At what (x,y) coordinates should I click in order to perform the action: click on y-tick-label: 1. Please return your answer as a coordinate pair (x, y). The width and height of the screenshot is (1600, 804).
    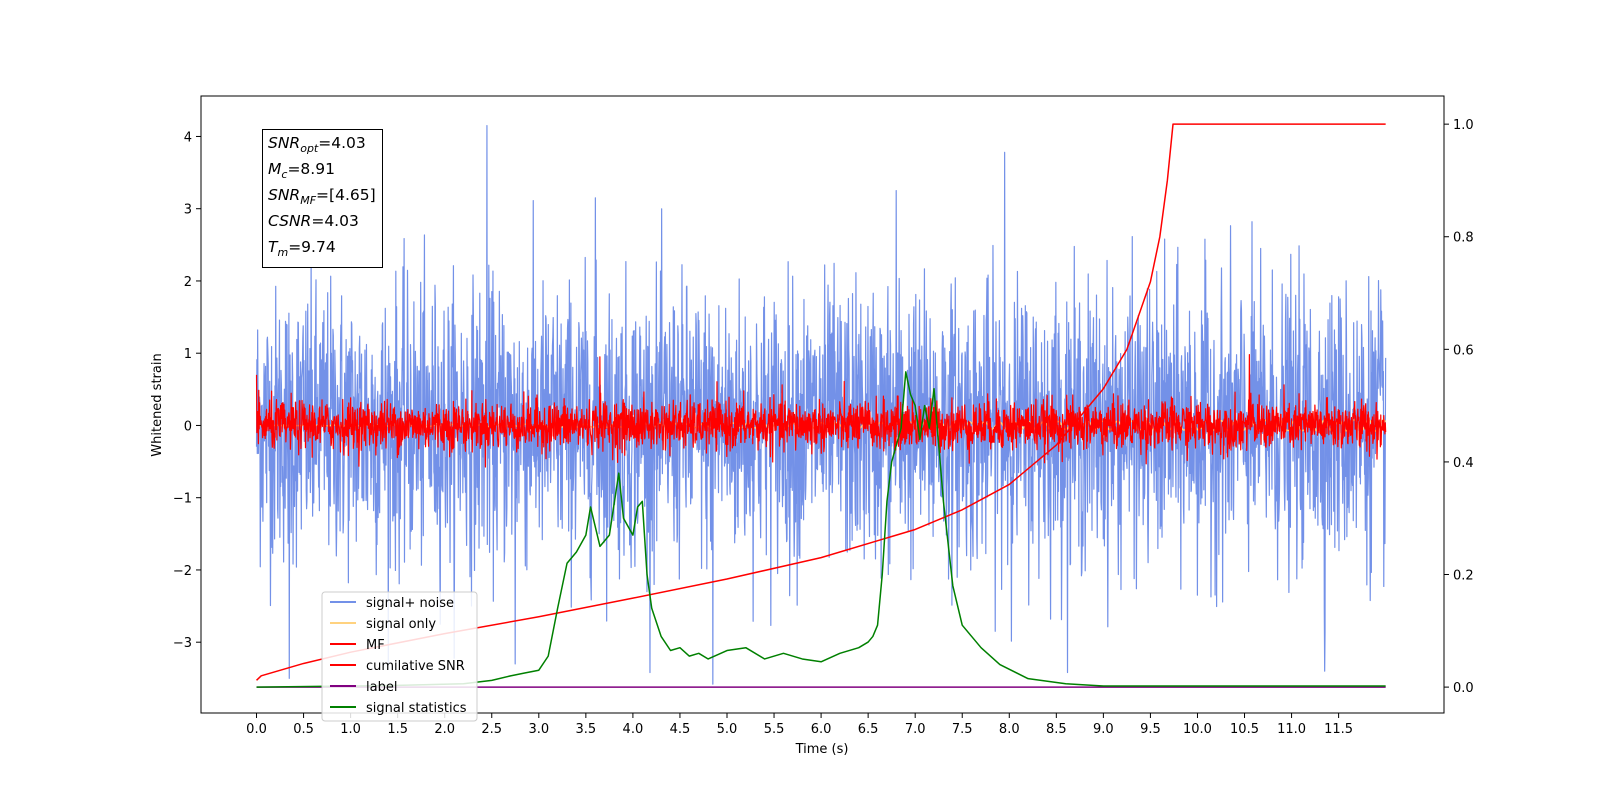
    Looking at the image, I should click on (188, 354).